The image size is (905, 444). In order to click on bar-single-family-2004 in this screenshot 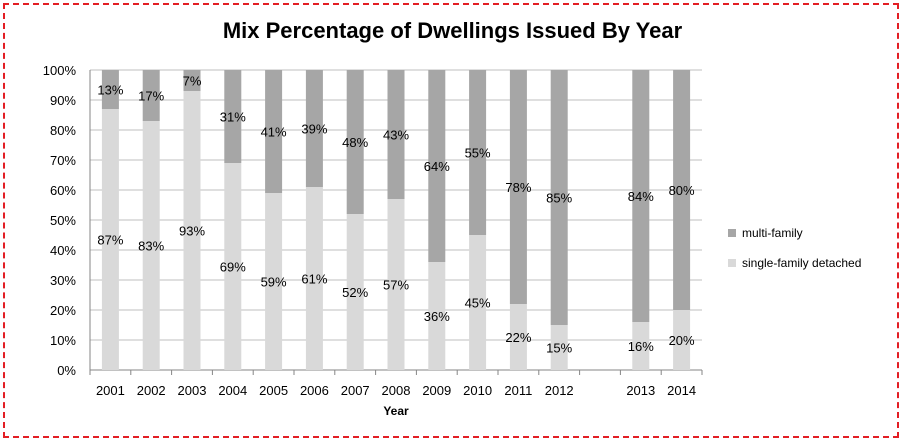, I will do `click(233, 266)`.